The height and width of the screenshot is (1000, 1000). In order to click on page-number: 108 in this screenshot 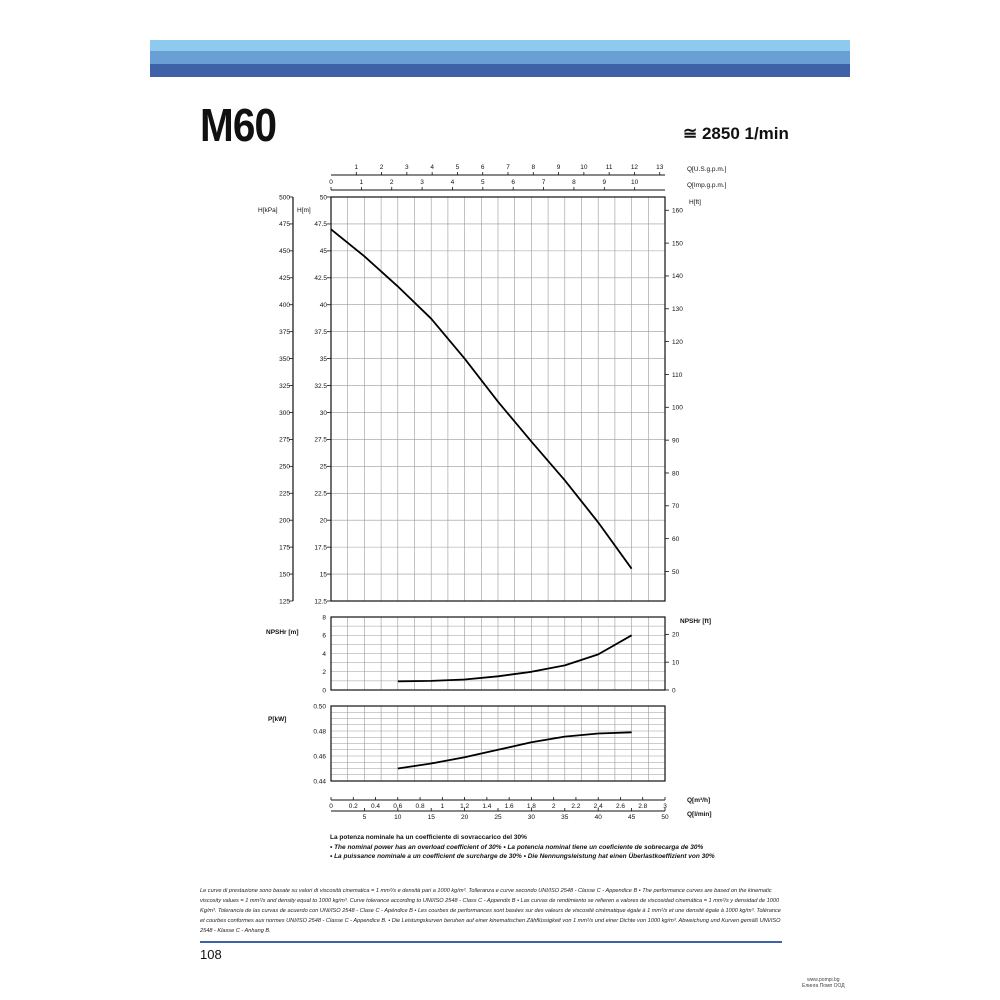, I will do `click(211, 954)`.